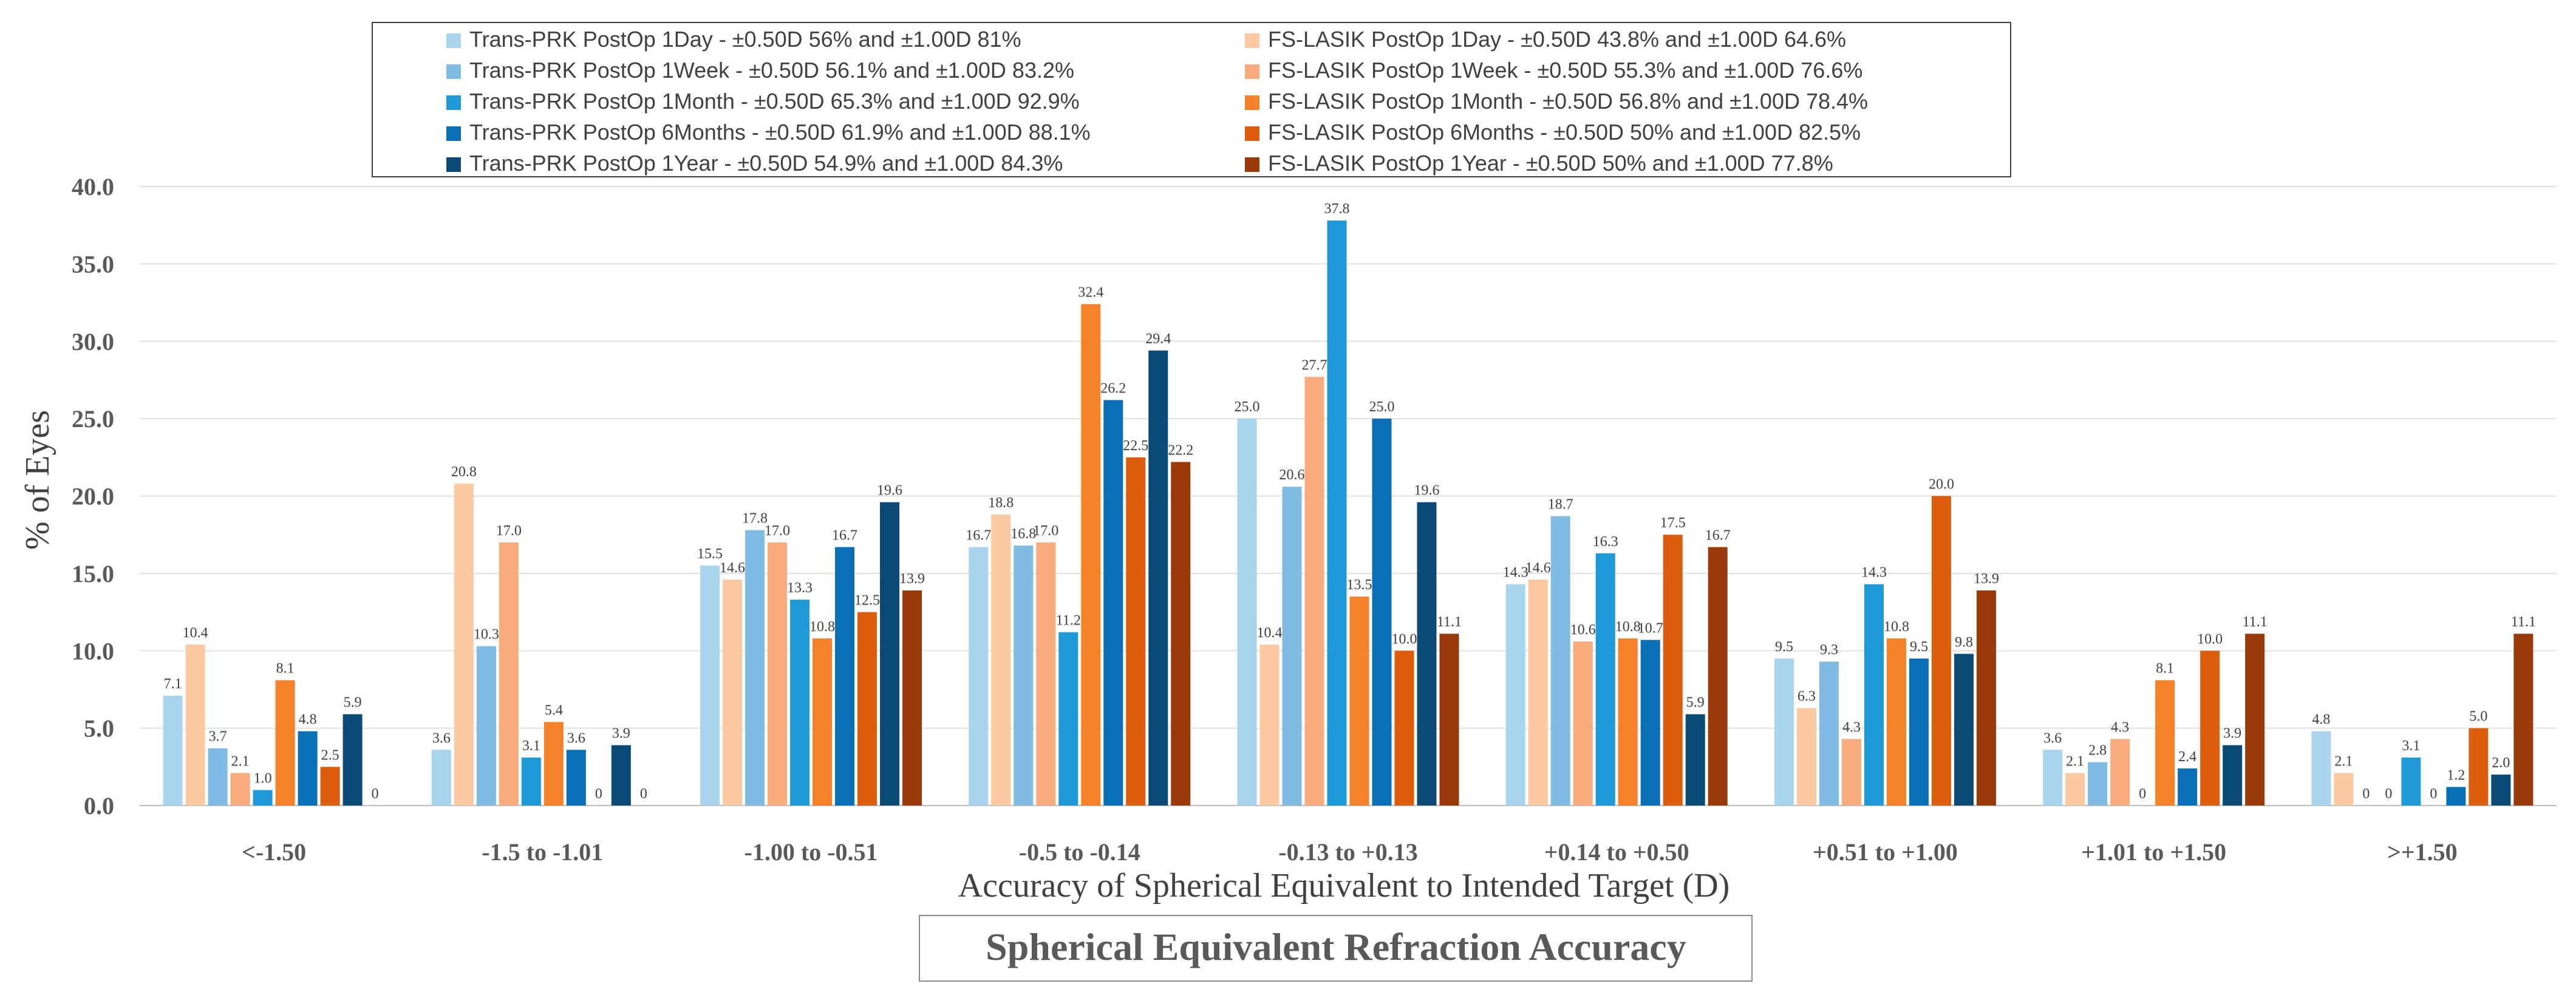  Describe the element at coordinates (1538, 568) in the screenshot. I see `data-label: 14.6` at that location.